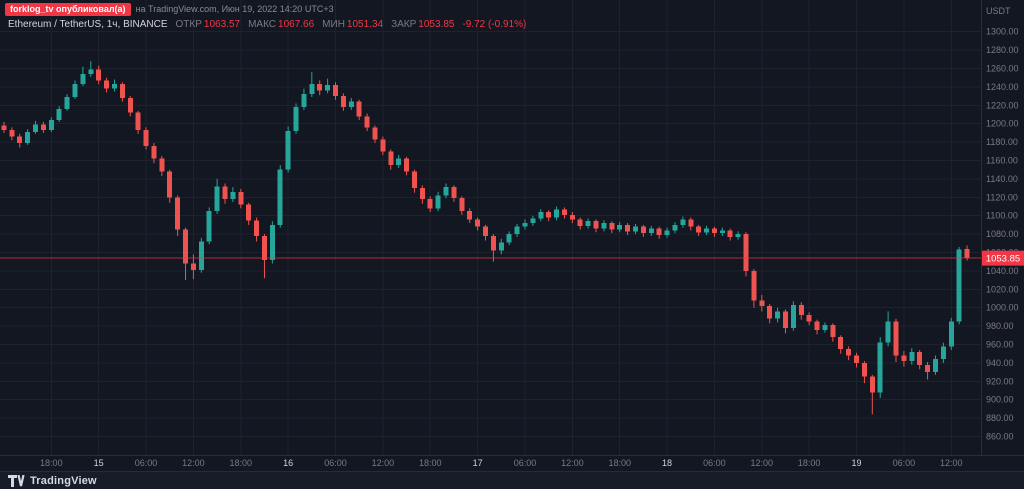 The height and width of the screenshot is (489, 1024). I want to click on price-axis-label: 1080.00, so click(1002, 234).